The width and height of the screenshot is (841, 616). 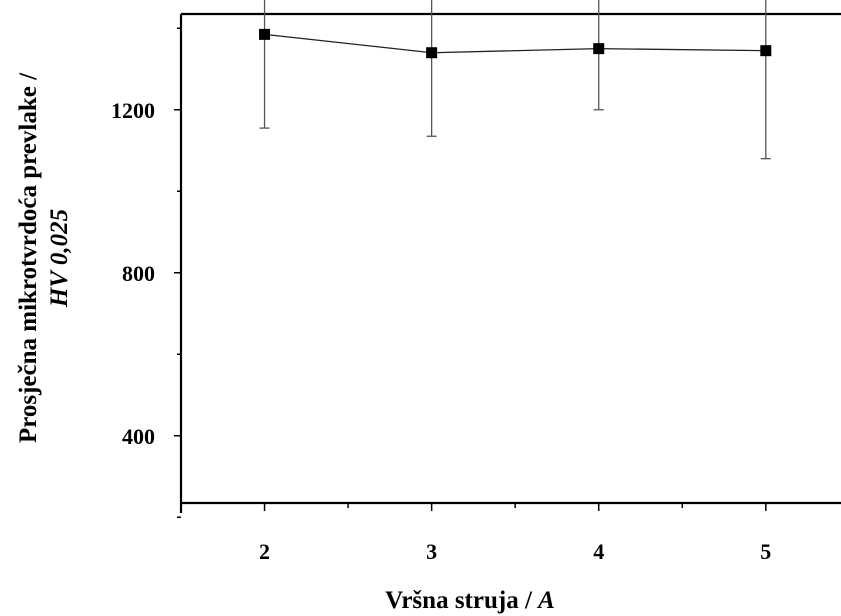 I want to click on x-axis-ticks: 2 3 4 5, so click(x=475, y=533).